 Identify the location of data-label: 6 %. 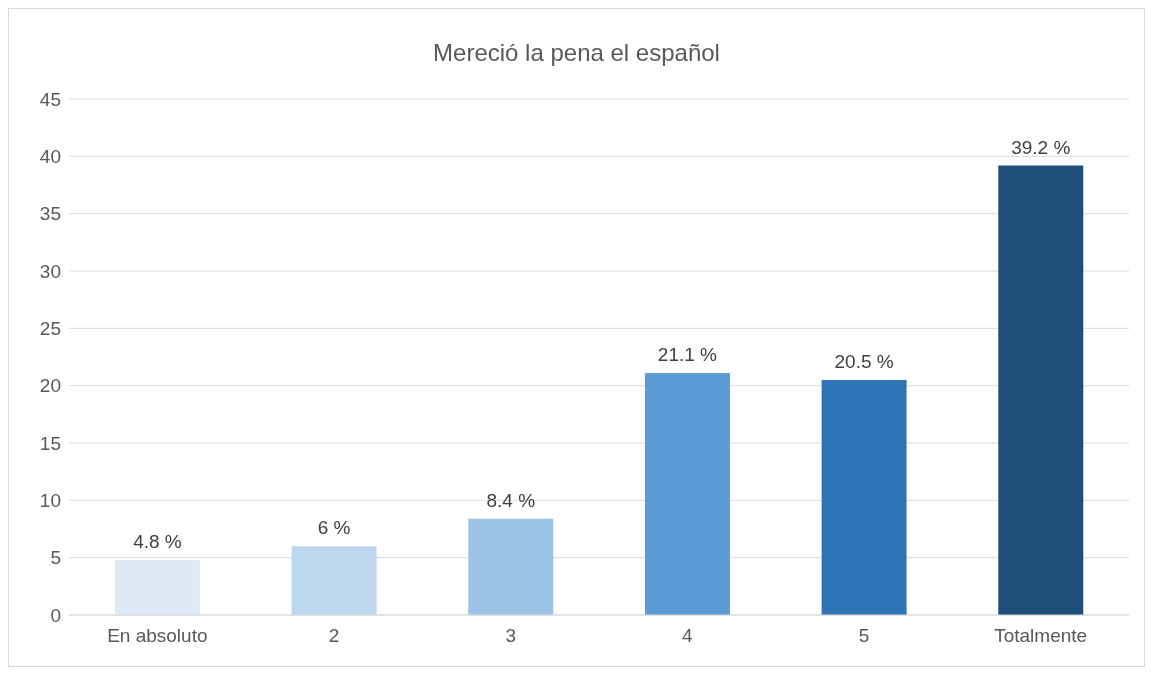
(334, 528).